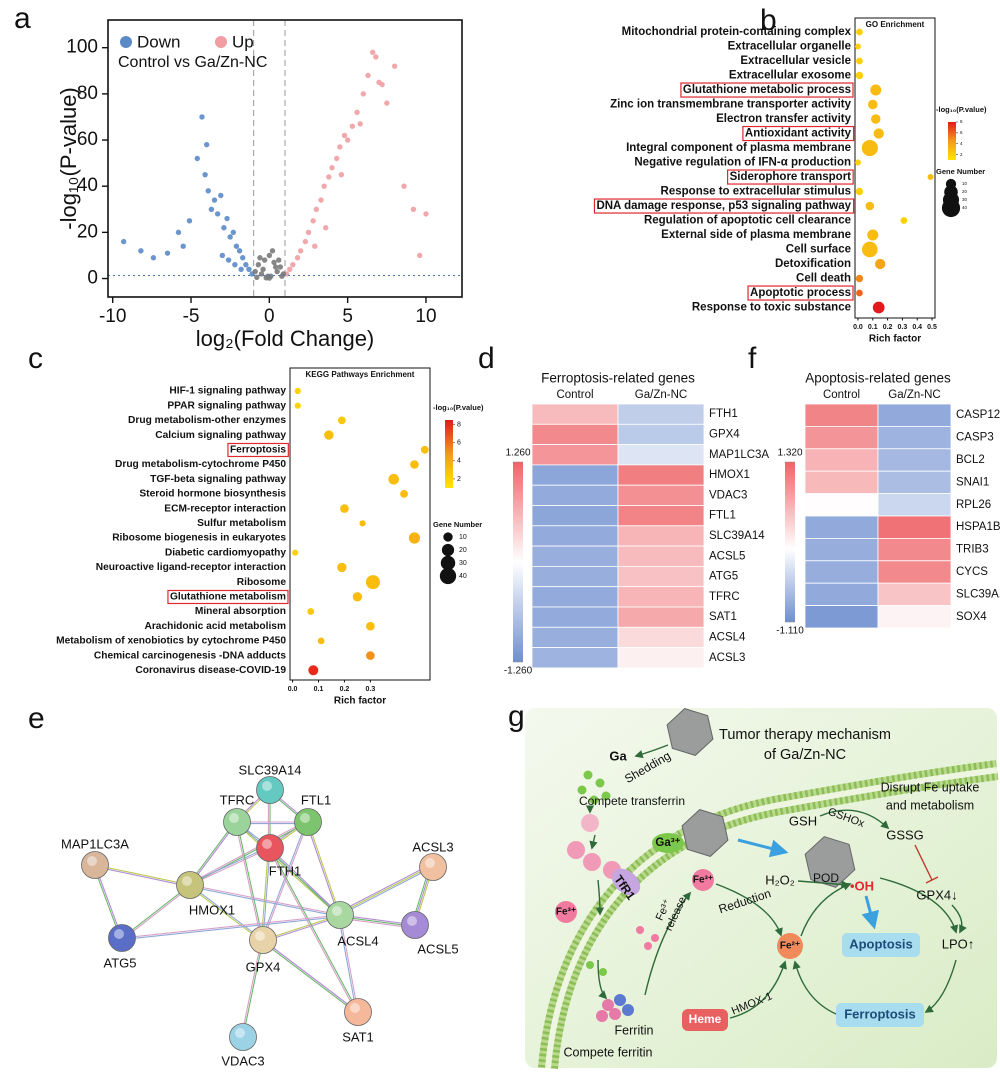  Describe the element at coordinates (87, 185) in the screenshot. I see `y-tick-label: 40` at that location.